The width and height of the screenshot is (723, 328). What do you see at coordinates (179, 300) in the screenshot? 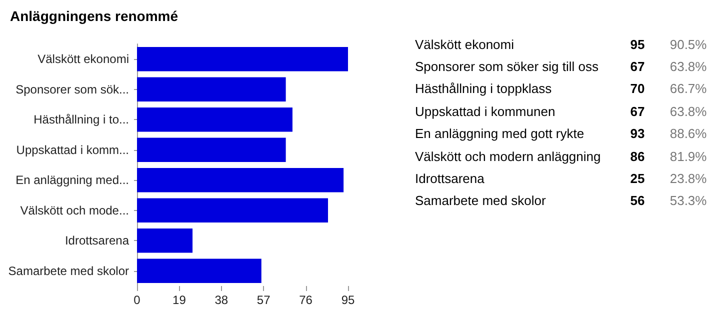
I see `x-tick-label: 19` at bounding box center [179, 300].